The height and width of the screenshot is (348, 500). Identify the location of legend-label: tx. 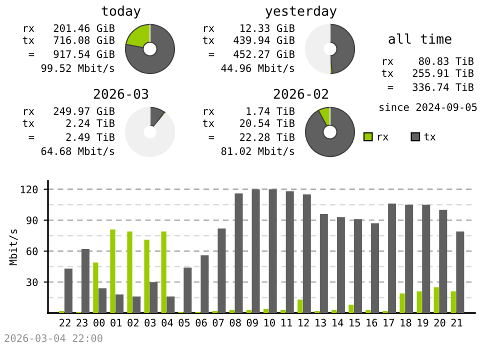
(430, 136).